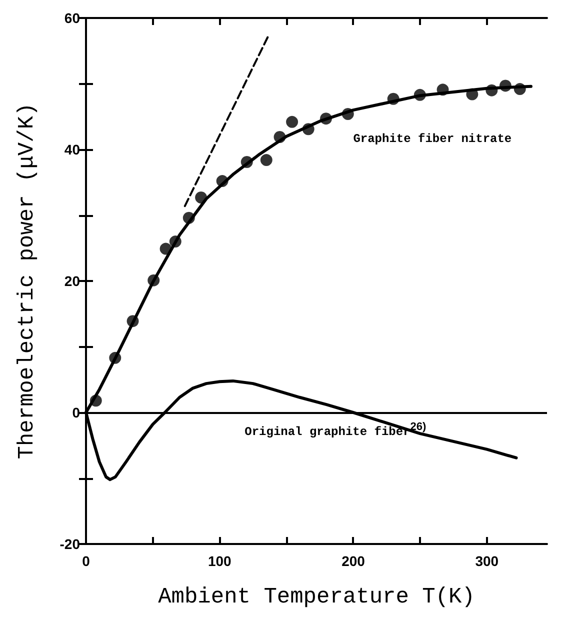 Image resolution: width=561 pixels, height=621 pixels. Describe the element at coordinates (76, 412) in the screenshot. I see `y-tick-label: 0` at that location.